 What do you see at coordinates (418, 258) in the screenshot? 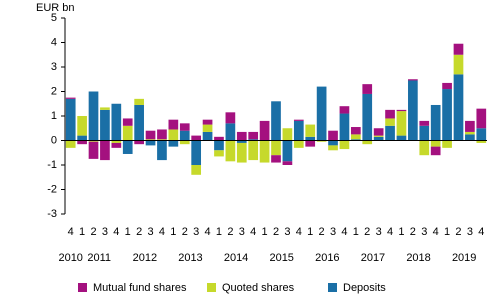
I see `year-label: 2018` at bounding box center [418, 258].